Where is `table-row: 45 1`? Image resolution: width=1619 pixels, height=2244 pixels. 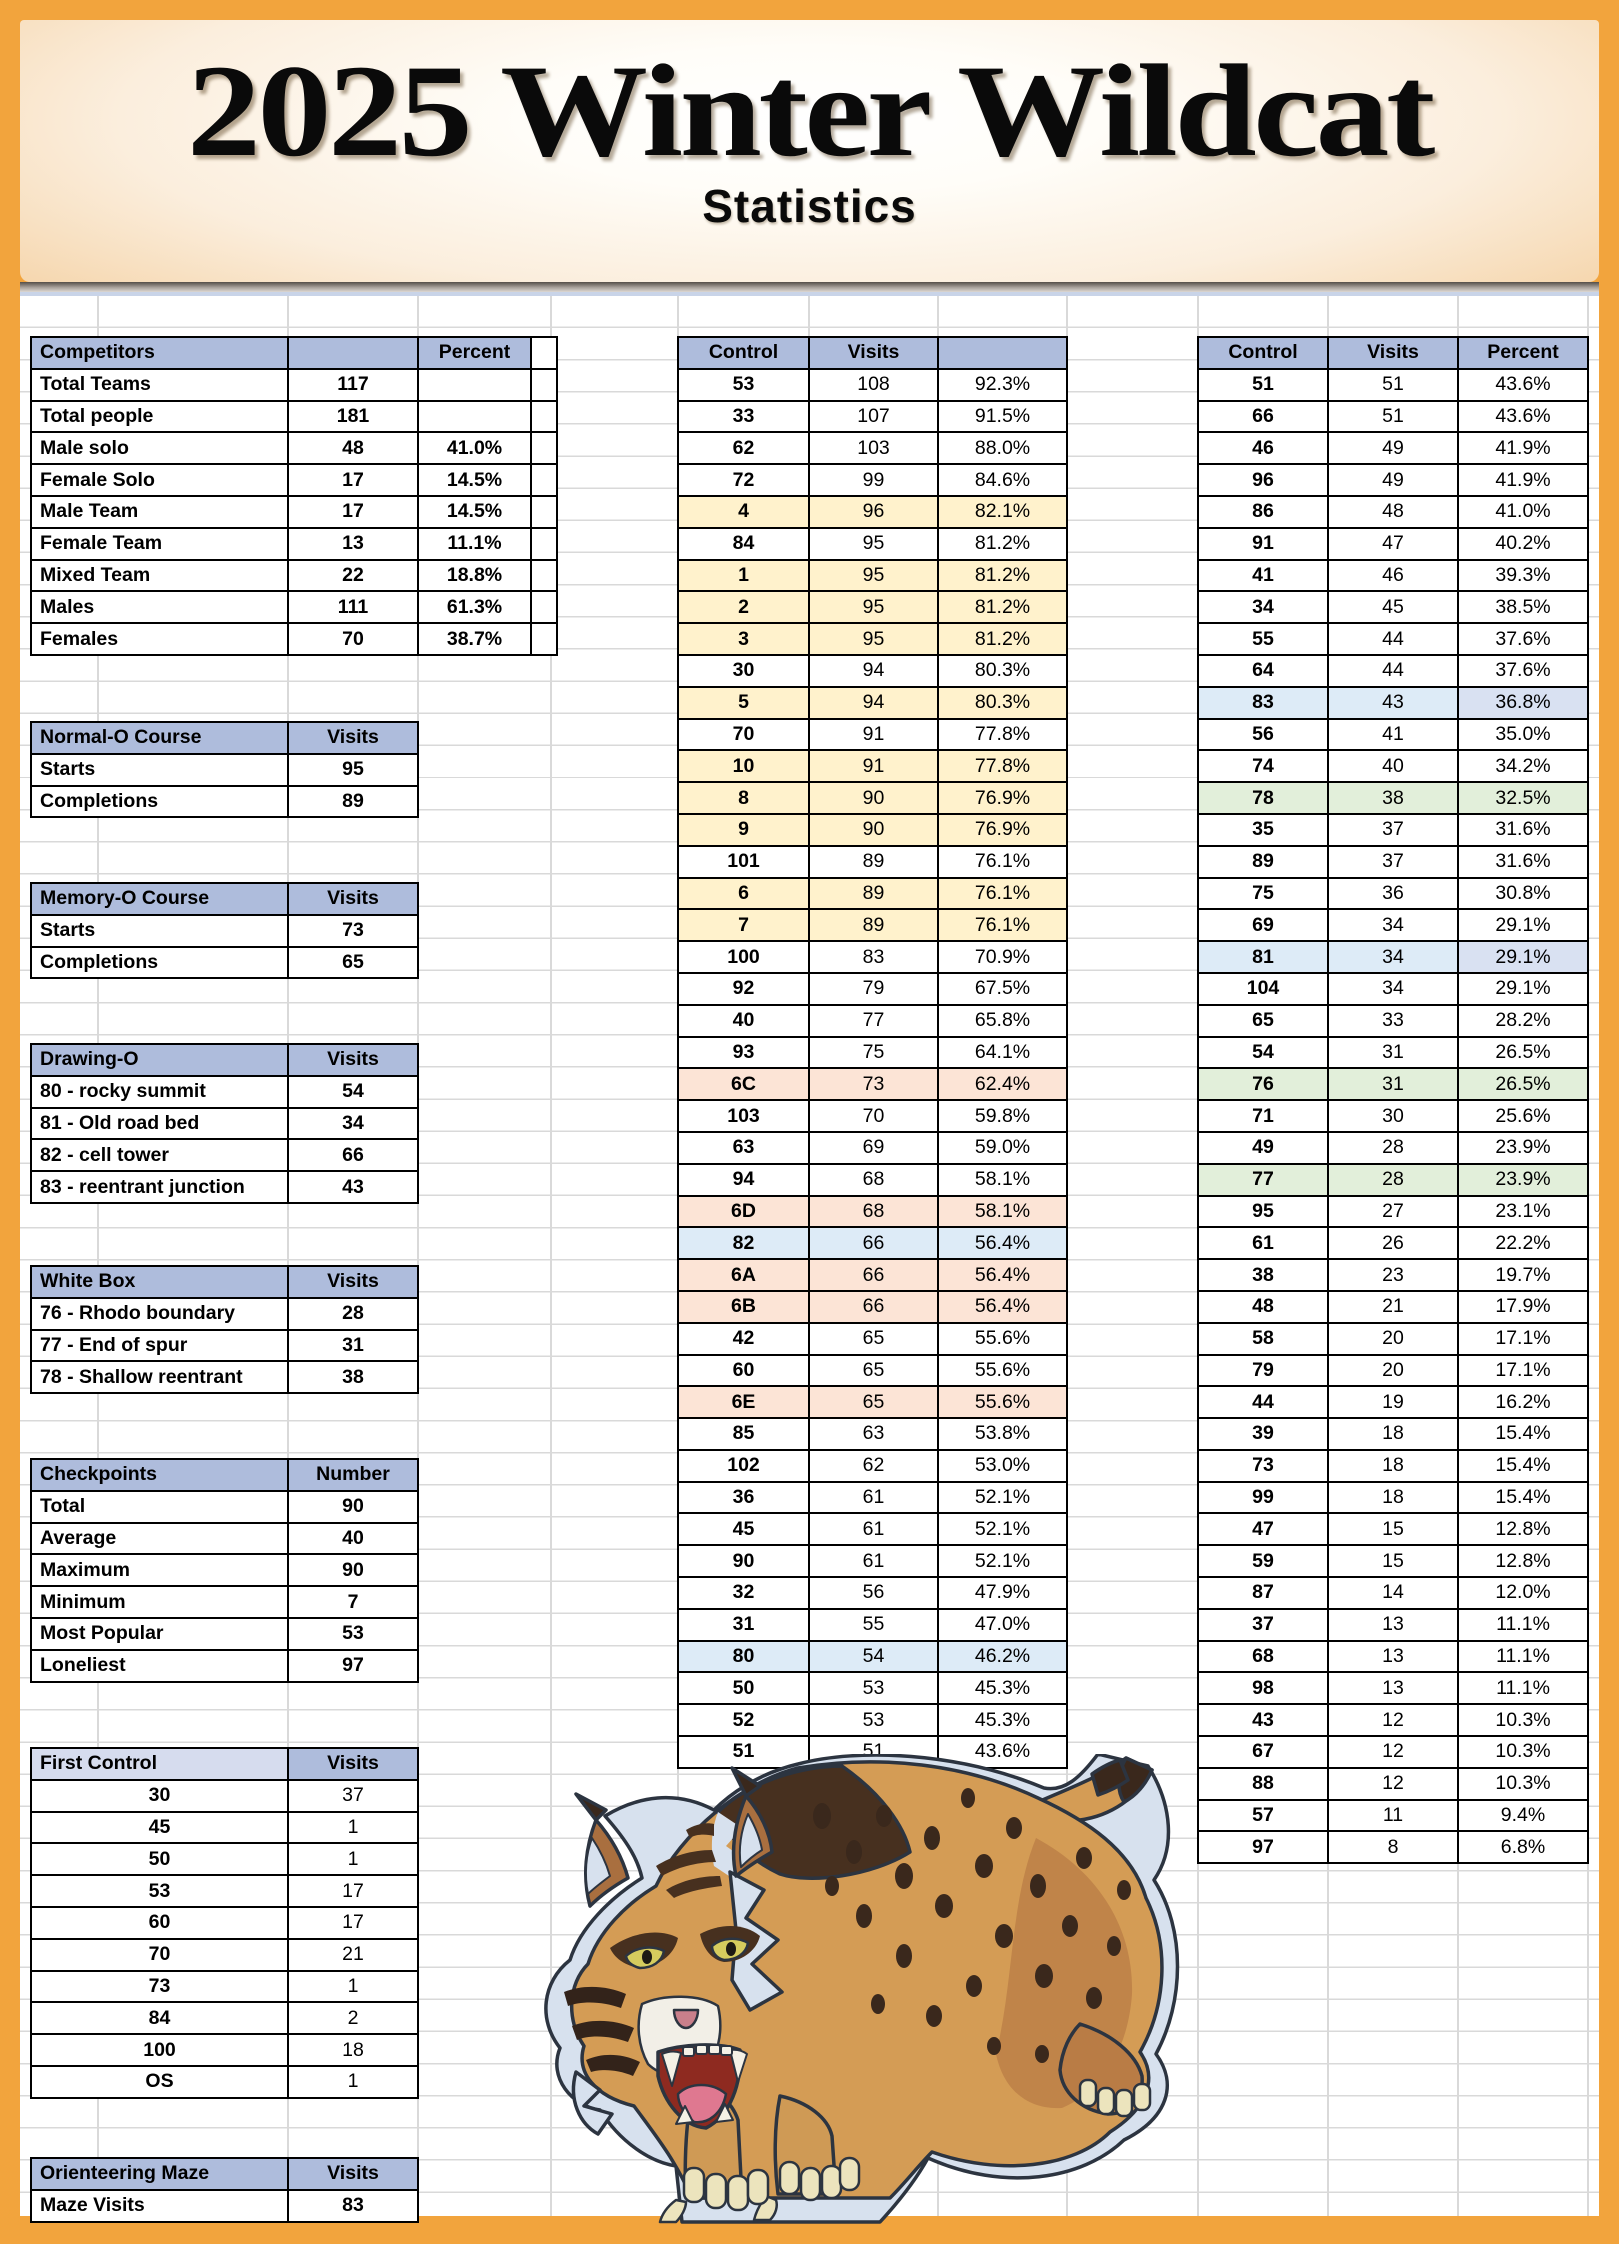 table-row: 45 1 is located at coordinates (224, 1827).